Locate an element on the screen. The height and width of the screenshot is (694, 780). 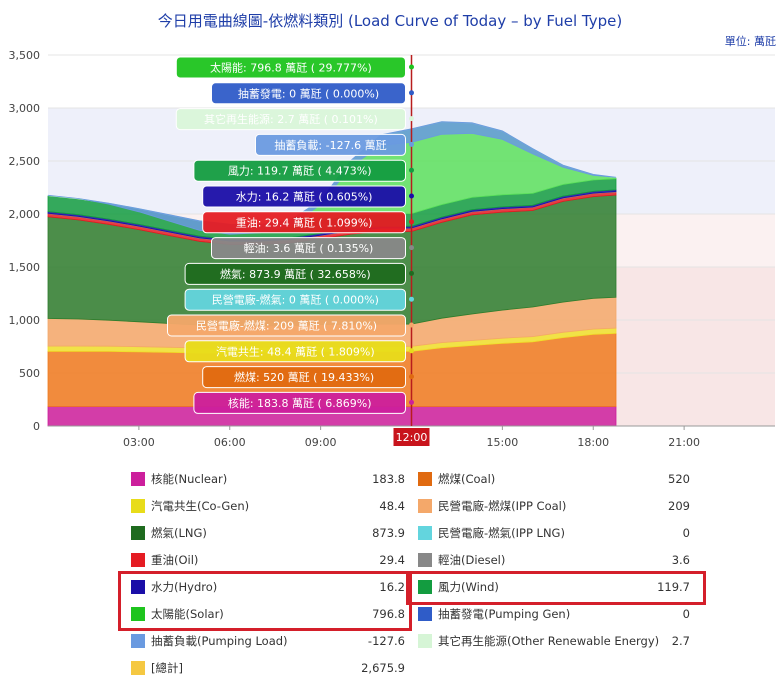
tooltip-text: 風力: 119.7 萬瓩 ( 4.473%) is located at coordinates (300, 171).